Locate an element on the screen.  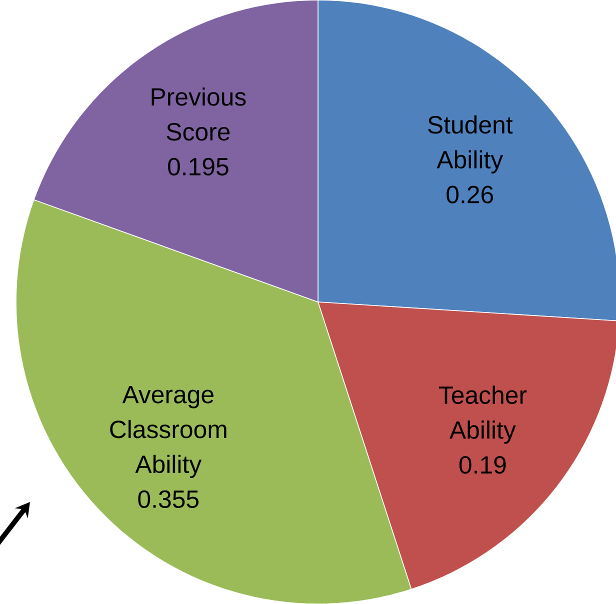
slice-label: Student Ability is located at coordinates (470, 144).